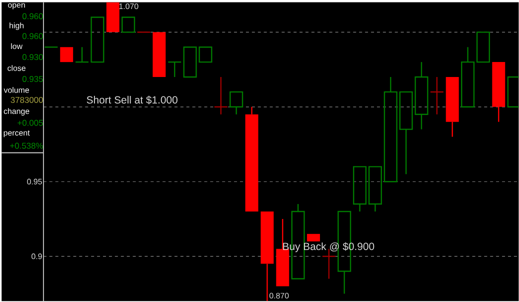 The image size is (519, 302). I want to click on text: +0.005, so click(30, 123).